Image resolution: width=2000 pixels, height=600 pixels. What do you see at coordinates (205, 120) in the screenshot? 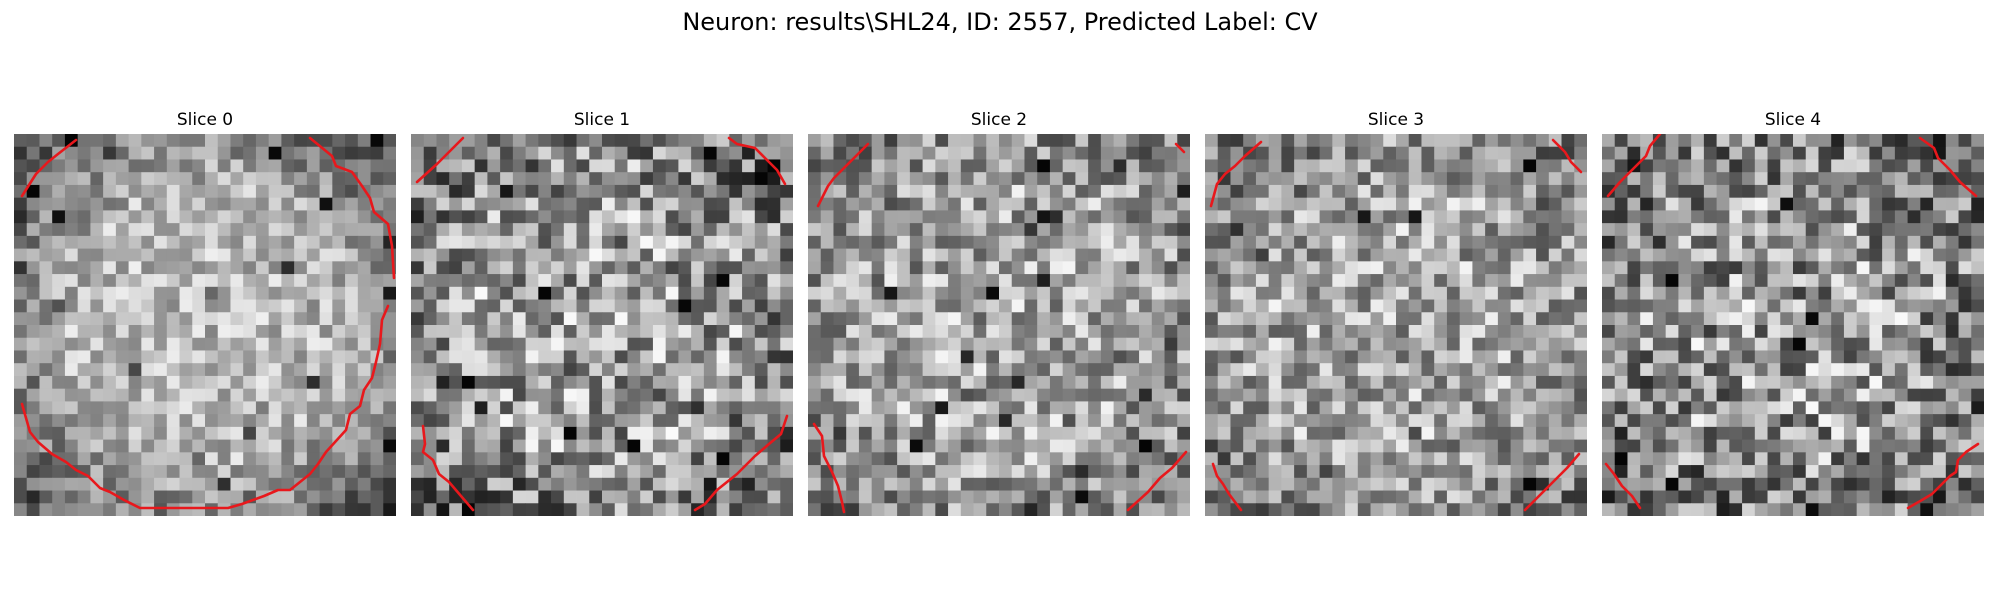
I see `slice-title-0: Slice 0` at bounding box center [205, 120].